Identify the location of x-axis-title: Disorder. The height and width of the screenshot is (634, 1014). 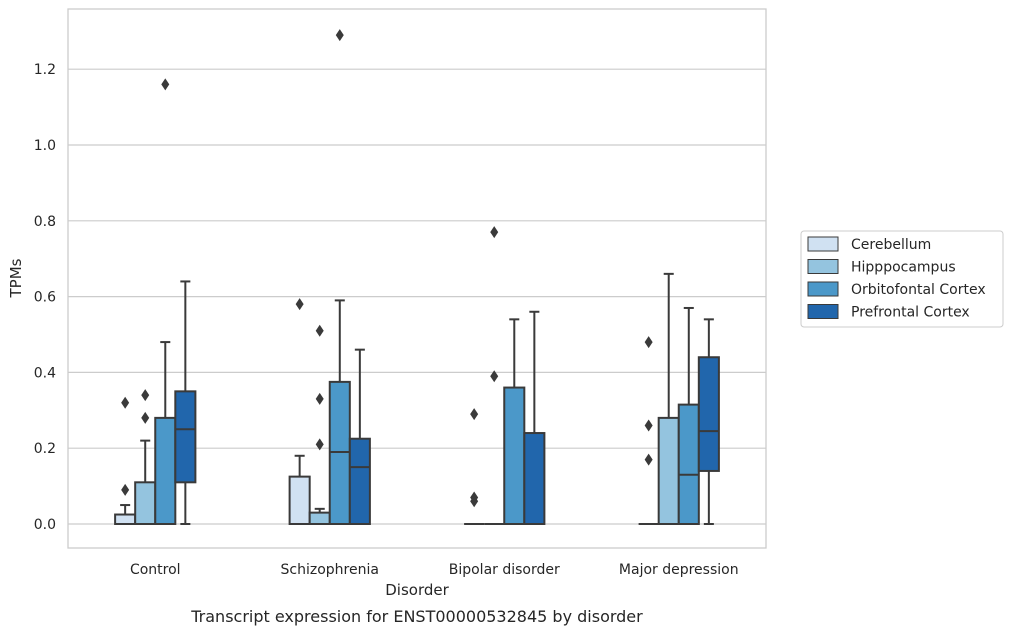
(417, 590).